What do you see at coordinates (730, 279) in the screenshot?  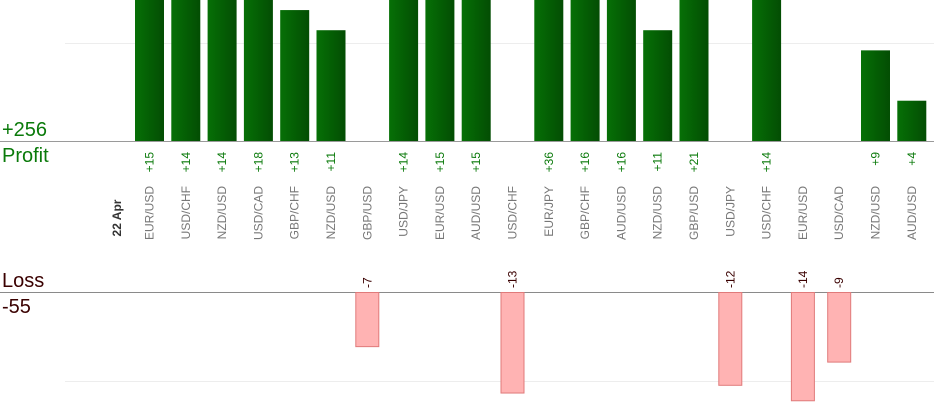 I see `loss-value-label: -12` at bounding box center [730, 279].